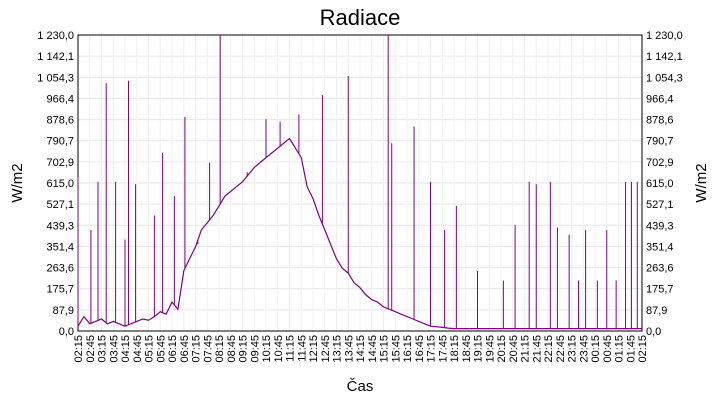 The height and width of the screenshot is (400, 720). I want to click on x-tick-label: 10:15, so click(267, 349).